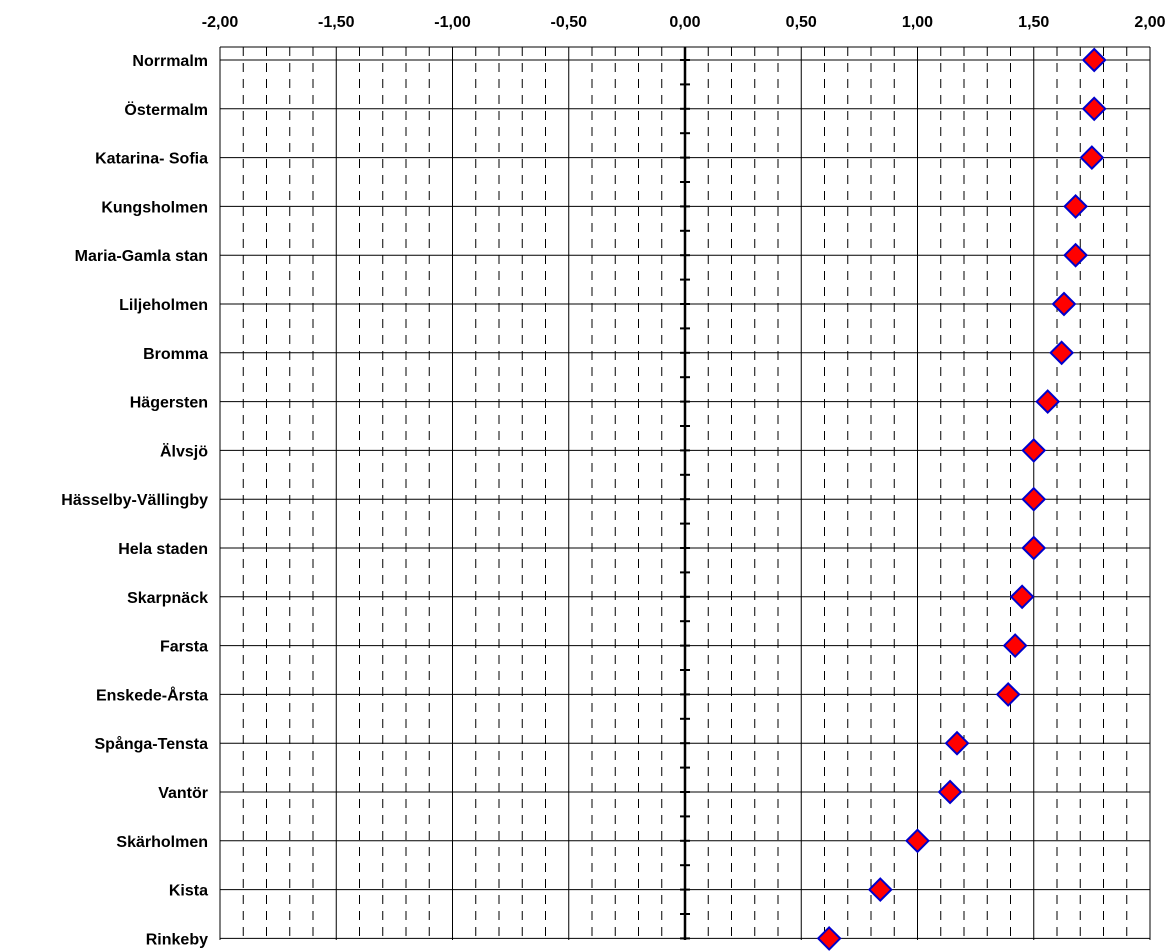 This screenshot has height=951, width=1175. I want to click on x-tick-label: 0,00, so click(684, 22).